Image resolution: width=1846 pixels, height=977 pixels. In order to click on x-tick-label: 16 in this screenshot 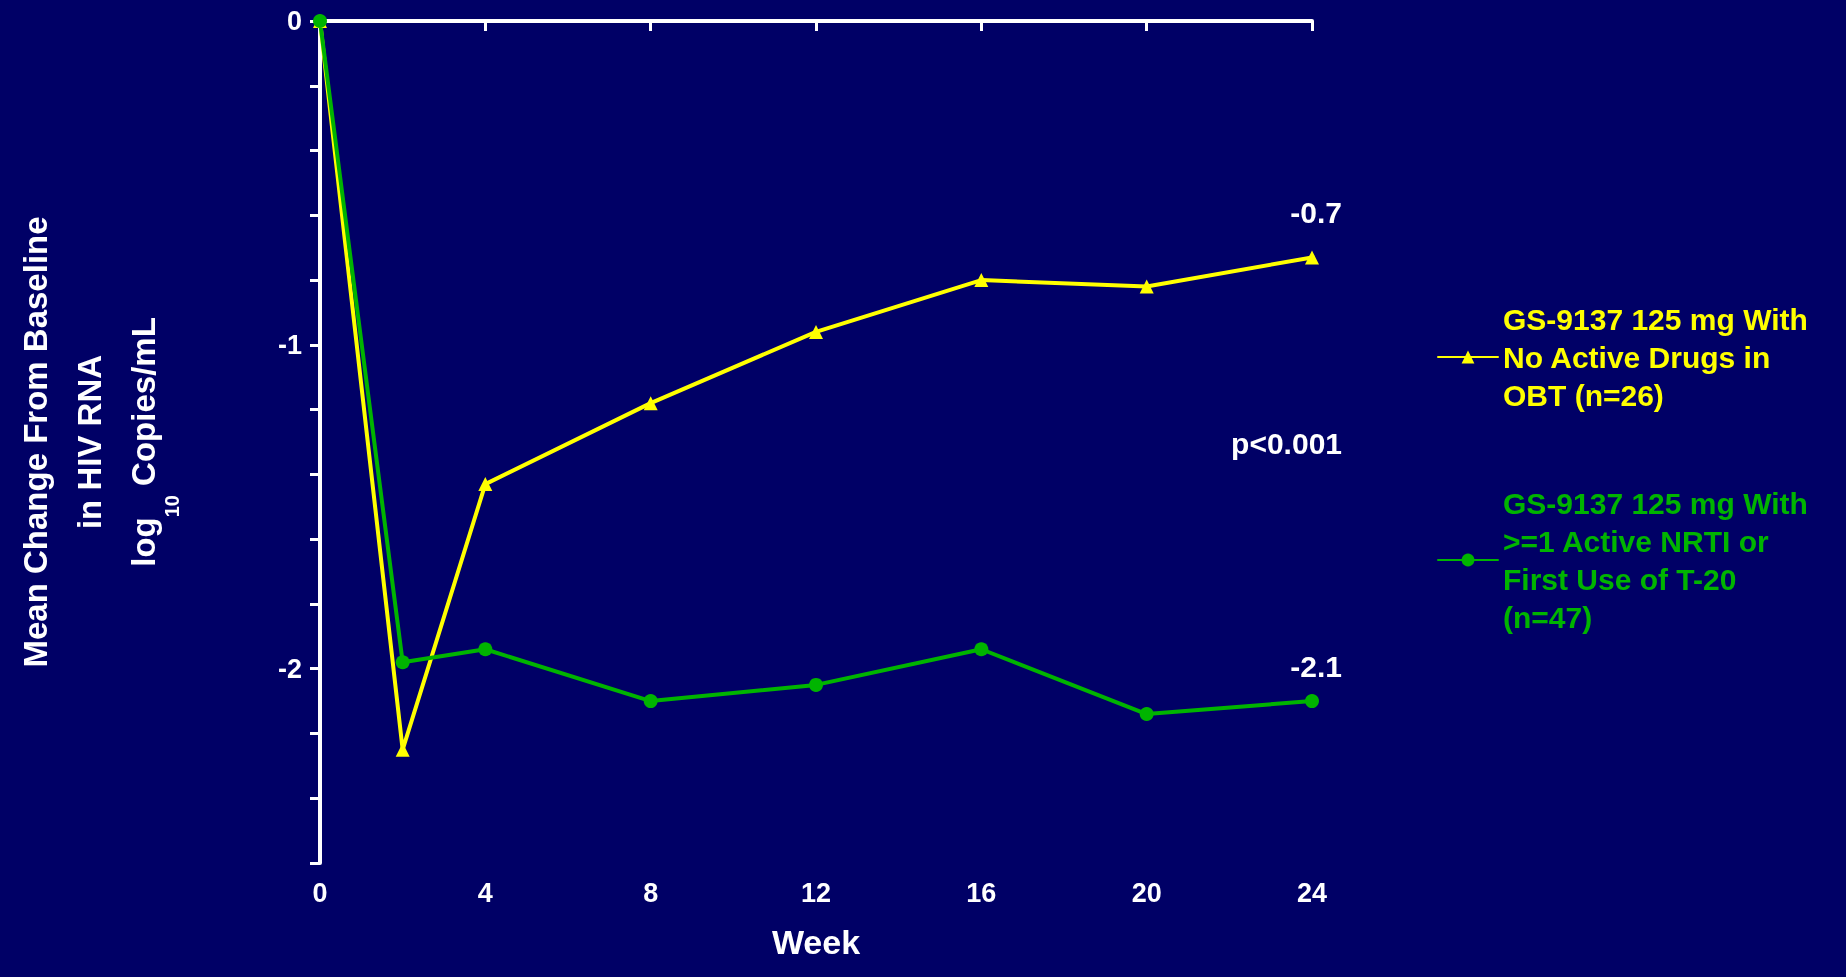, I will do `click(981, 892)`.